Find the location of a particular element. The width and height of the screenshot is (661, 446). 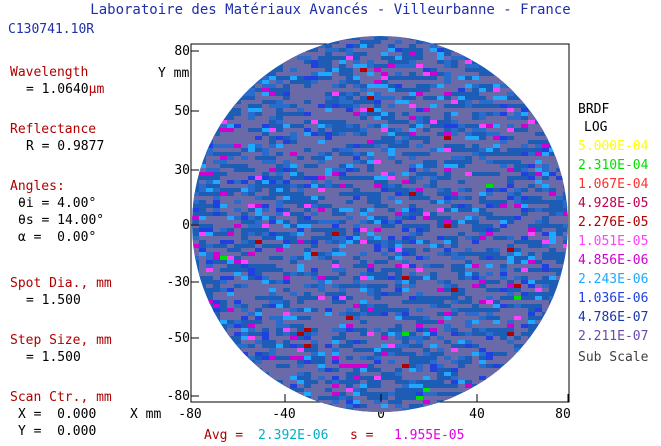

alpha: α = 0.00° is located at coordinates (57, 237).